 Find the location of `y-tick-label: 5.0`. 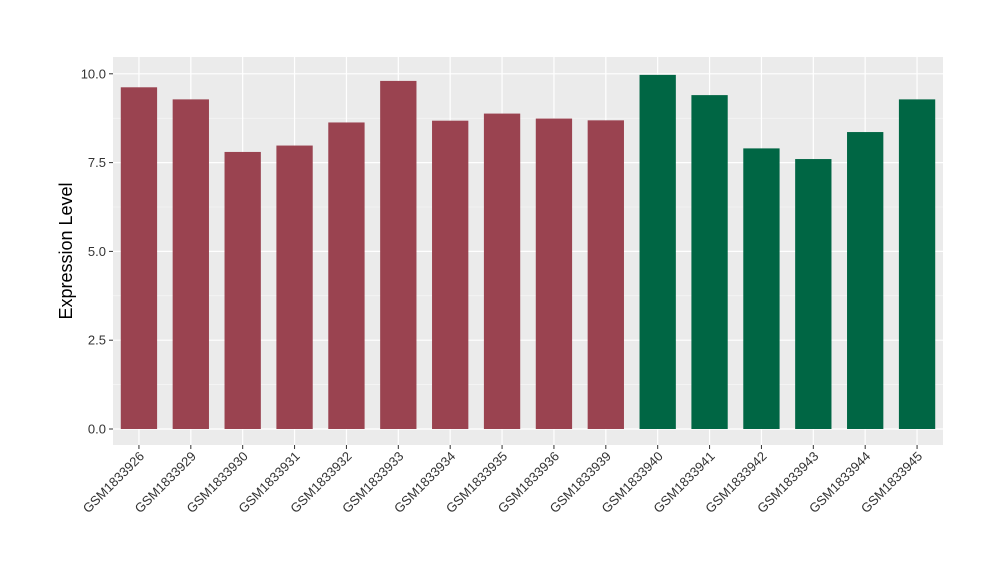

y-tick-label: 5.0 is located at coordinates (97, 251).